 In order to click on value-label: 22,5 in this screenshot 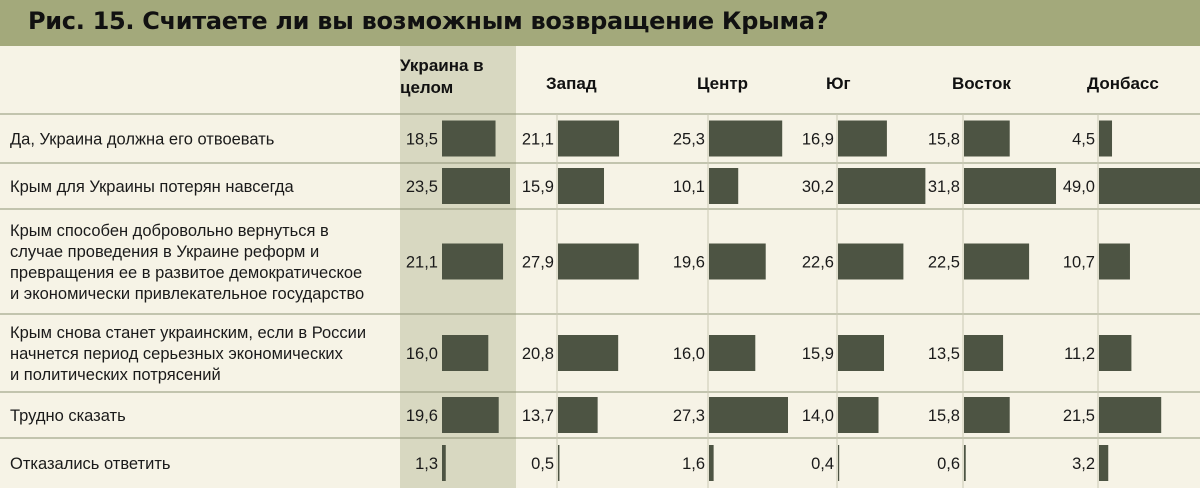, I will do `click(944, 263)`.